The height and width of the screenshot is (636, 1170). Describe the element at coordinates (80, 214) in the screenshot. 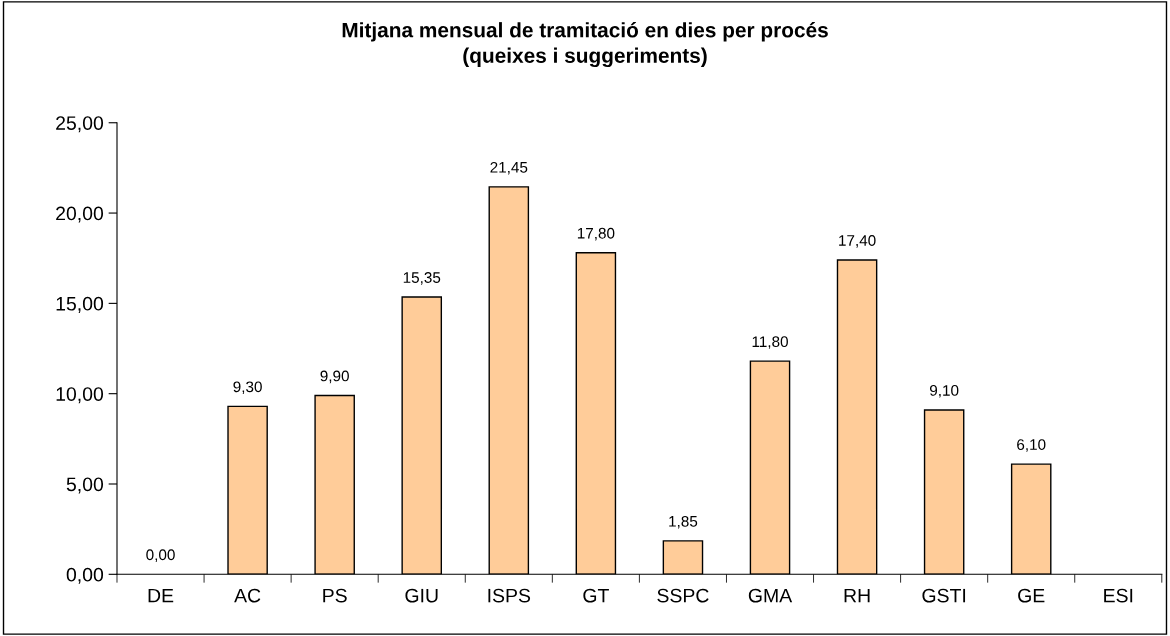

I see `y-tick-label: 20,00` at that location.